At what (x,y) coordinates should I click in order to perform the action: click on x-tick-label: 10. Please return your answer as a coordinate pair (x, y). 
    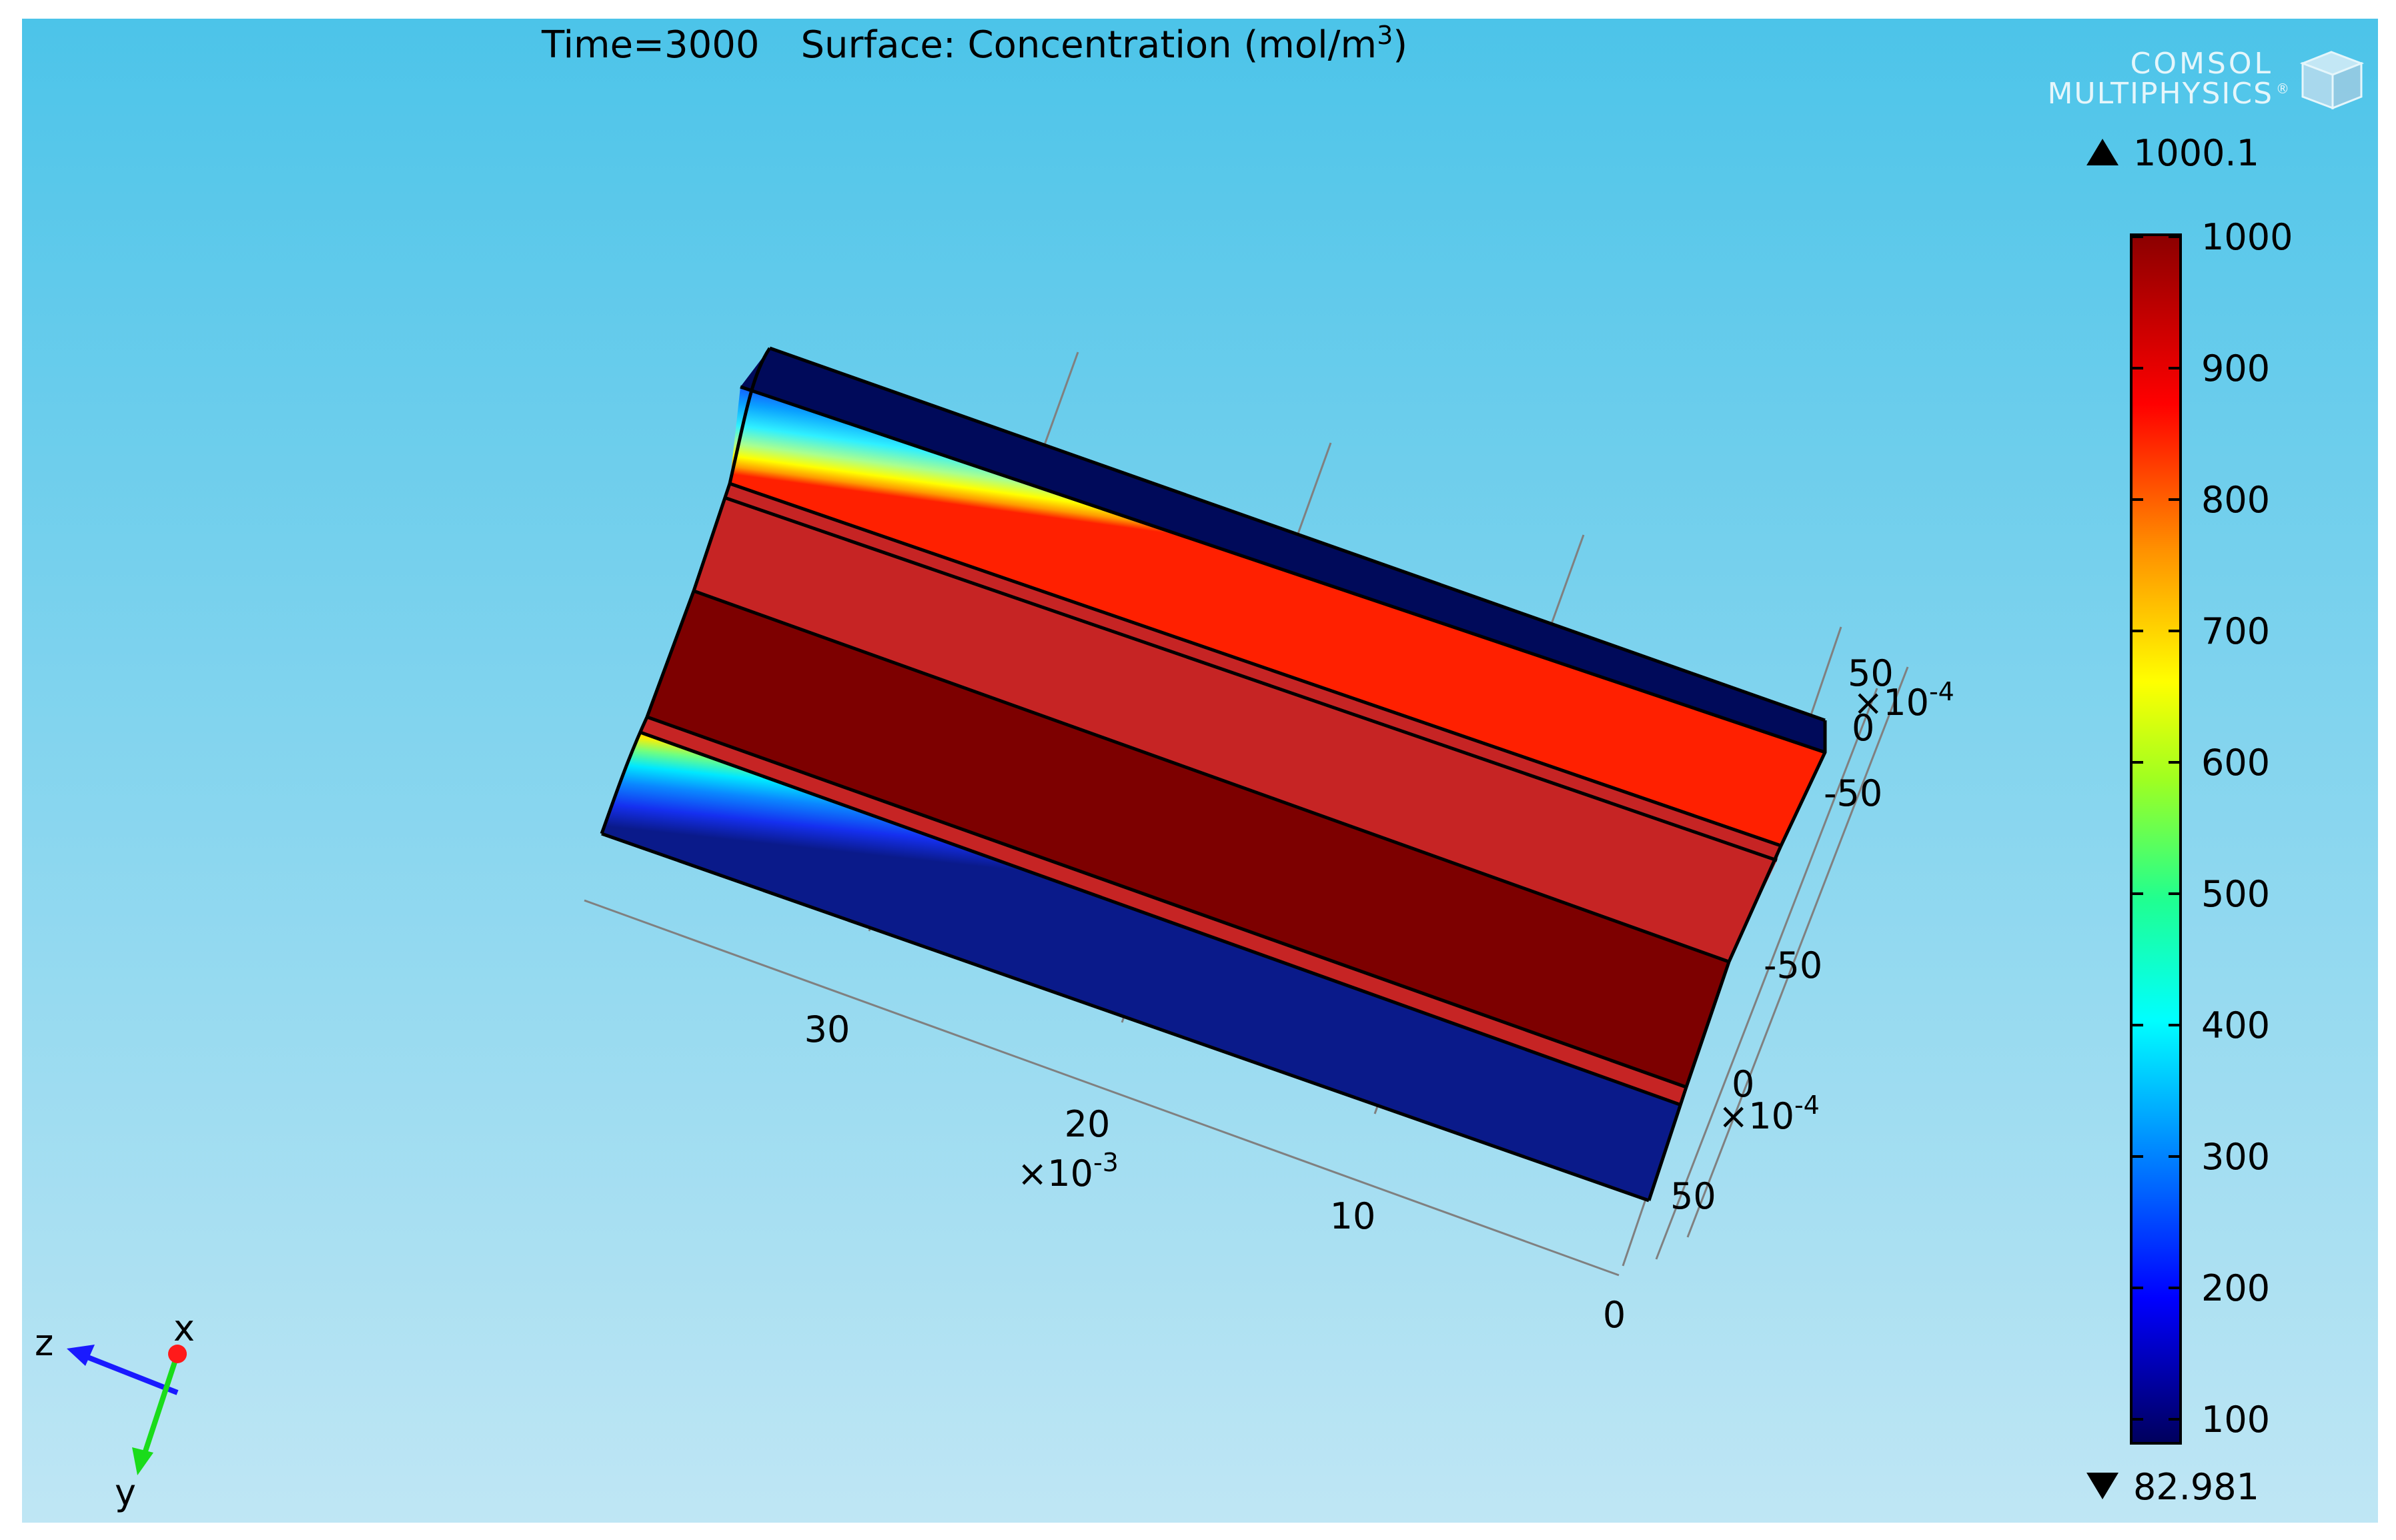
    Looking at the image, I should click on (1353, 1216).